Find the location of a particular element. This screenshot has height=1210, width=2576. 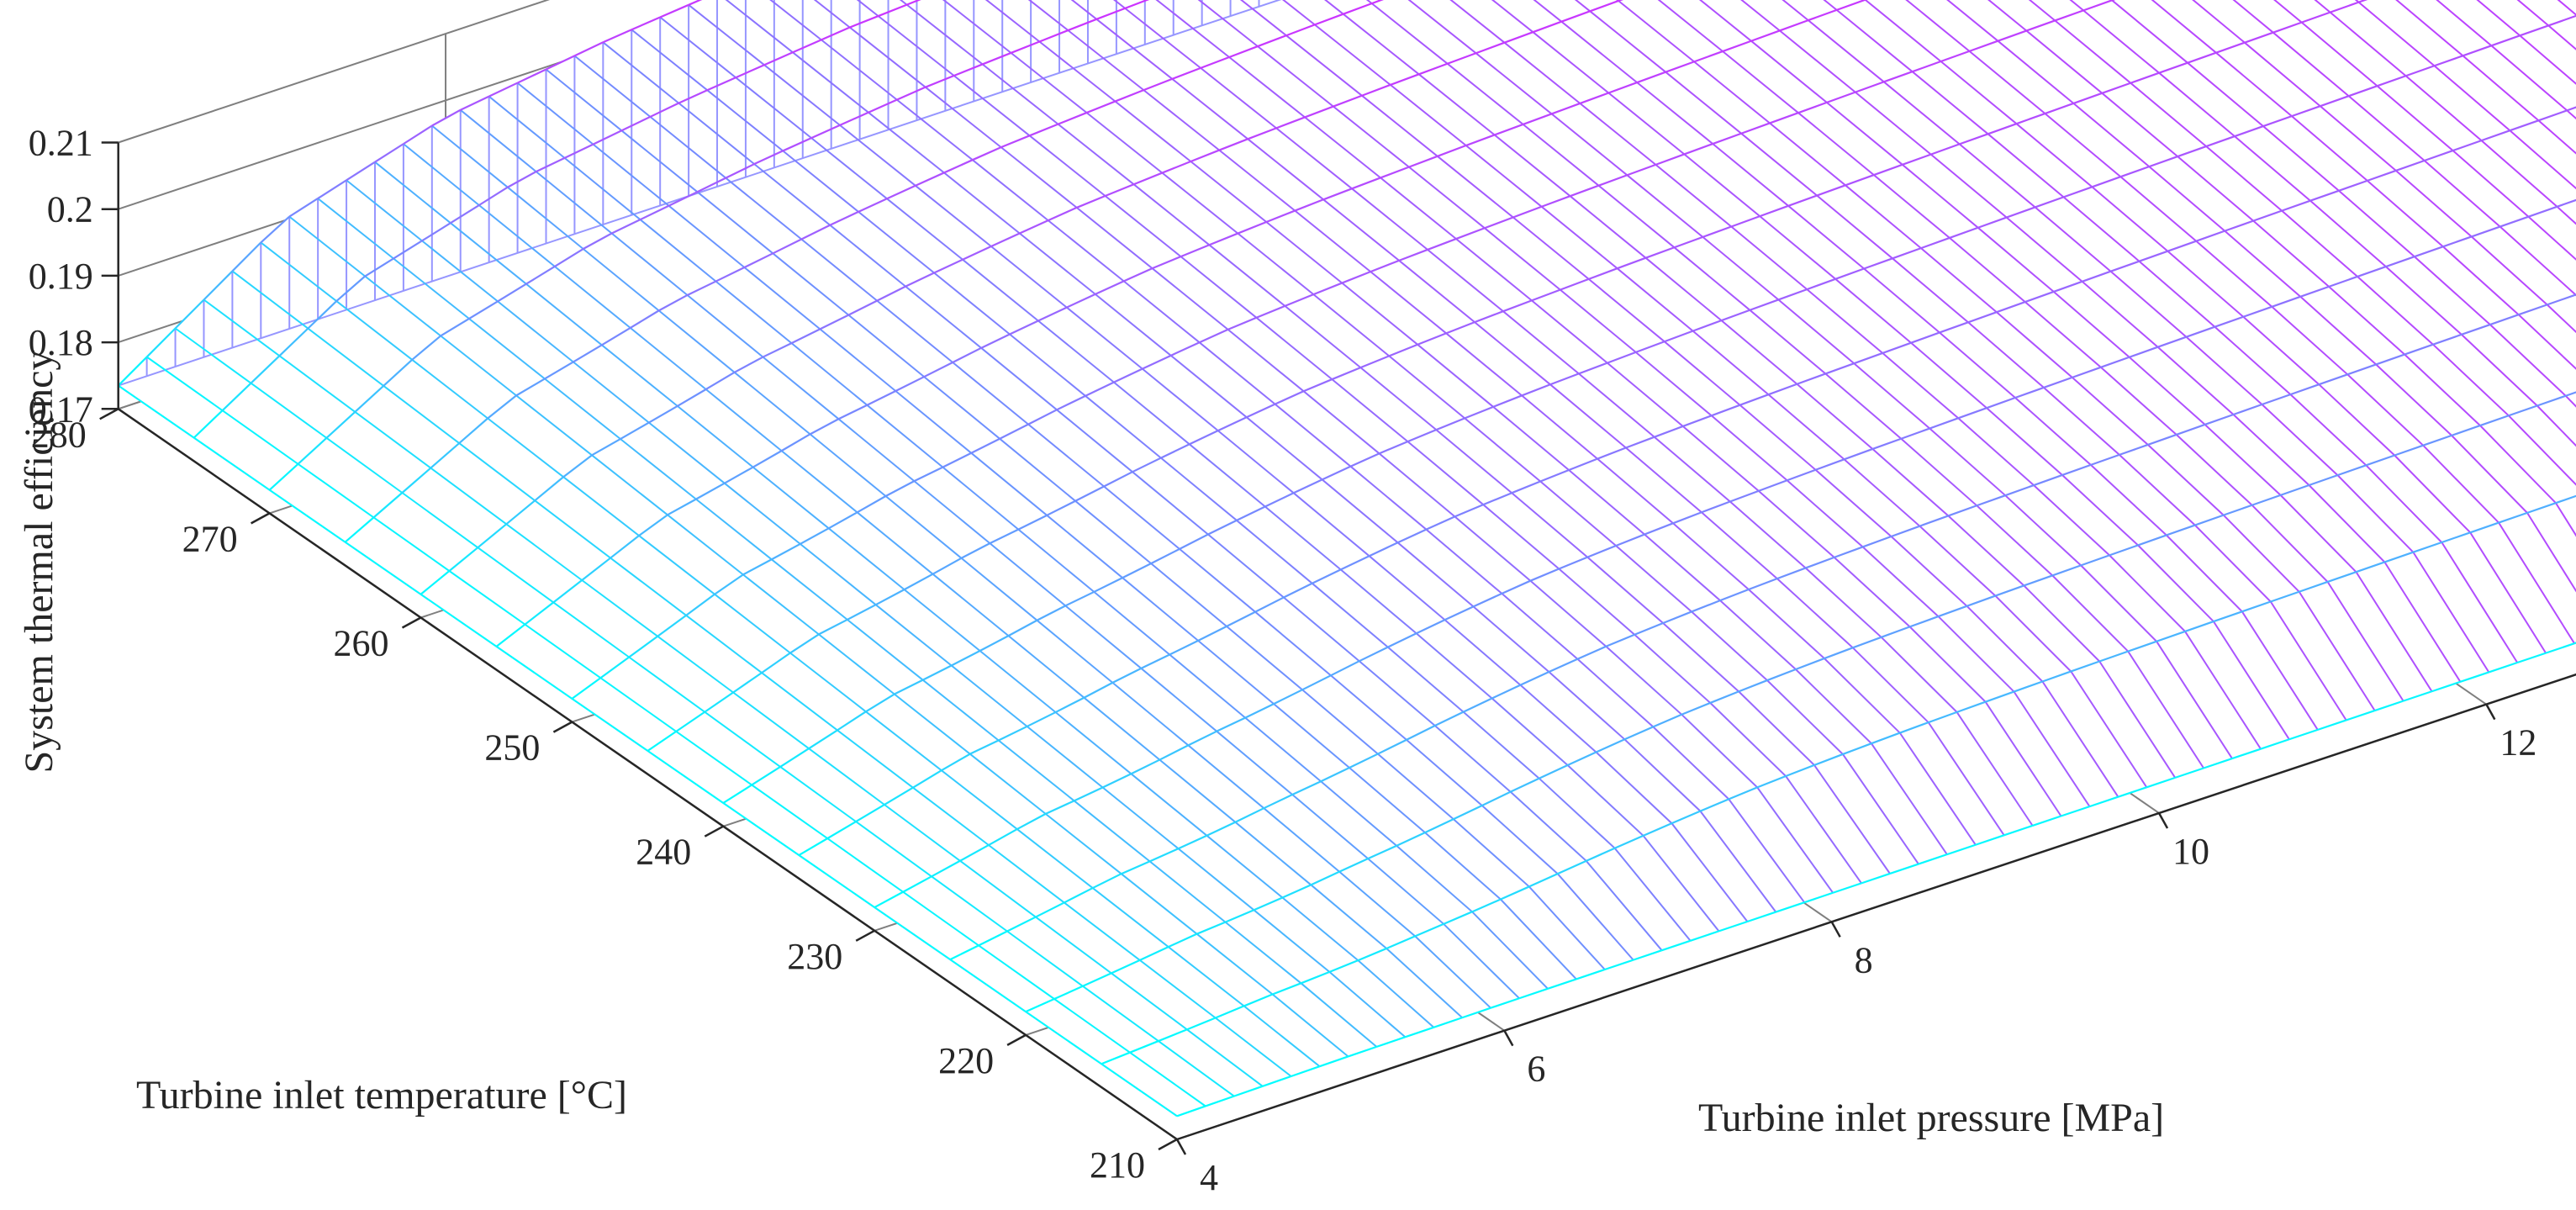

x-axis-label: Turbine inlet pressure [MPa] is located at coordinates (1931, 1118).